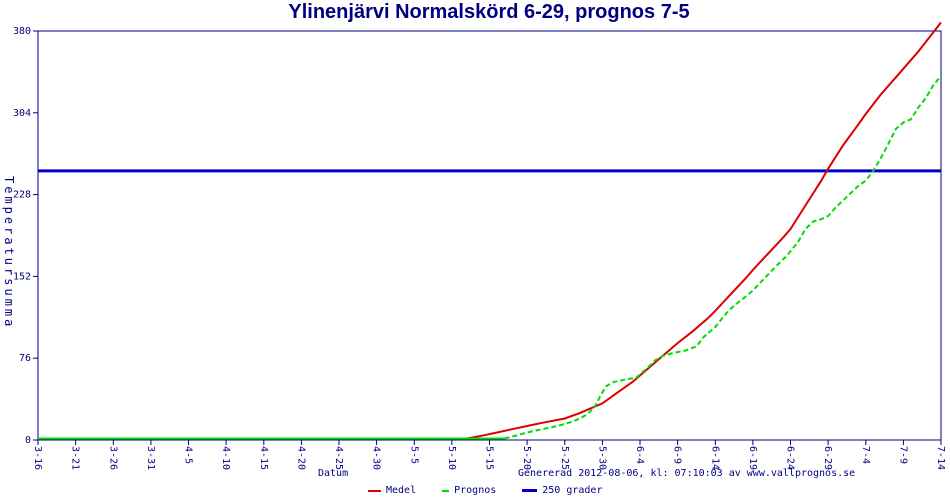 This screenshot has height=500, width=950. Describe the element at coordinates (22, 195) in the screenshot. I see `y-tick-label: 228` at that location.